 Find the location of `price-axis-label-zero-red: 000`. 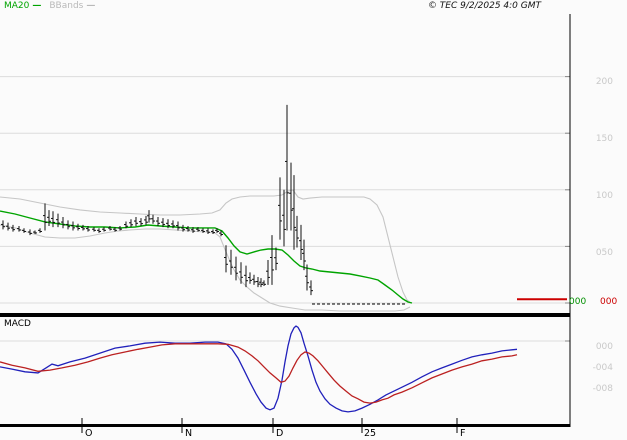

price-axis-label-zero-red: 000 is located at coordinates (609, 302).